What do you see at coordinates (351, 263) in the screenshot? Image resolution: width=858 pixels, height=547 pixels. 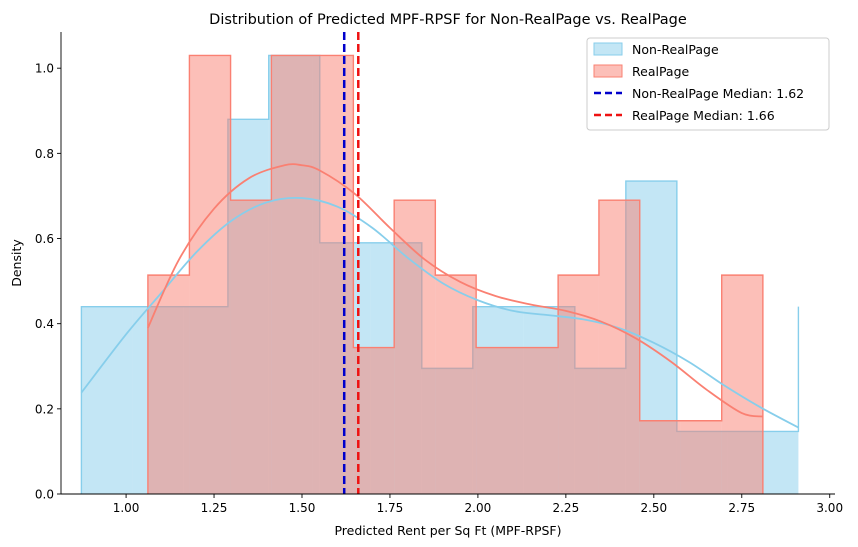 I see `median-lines` at bounding box center [351, 263].